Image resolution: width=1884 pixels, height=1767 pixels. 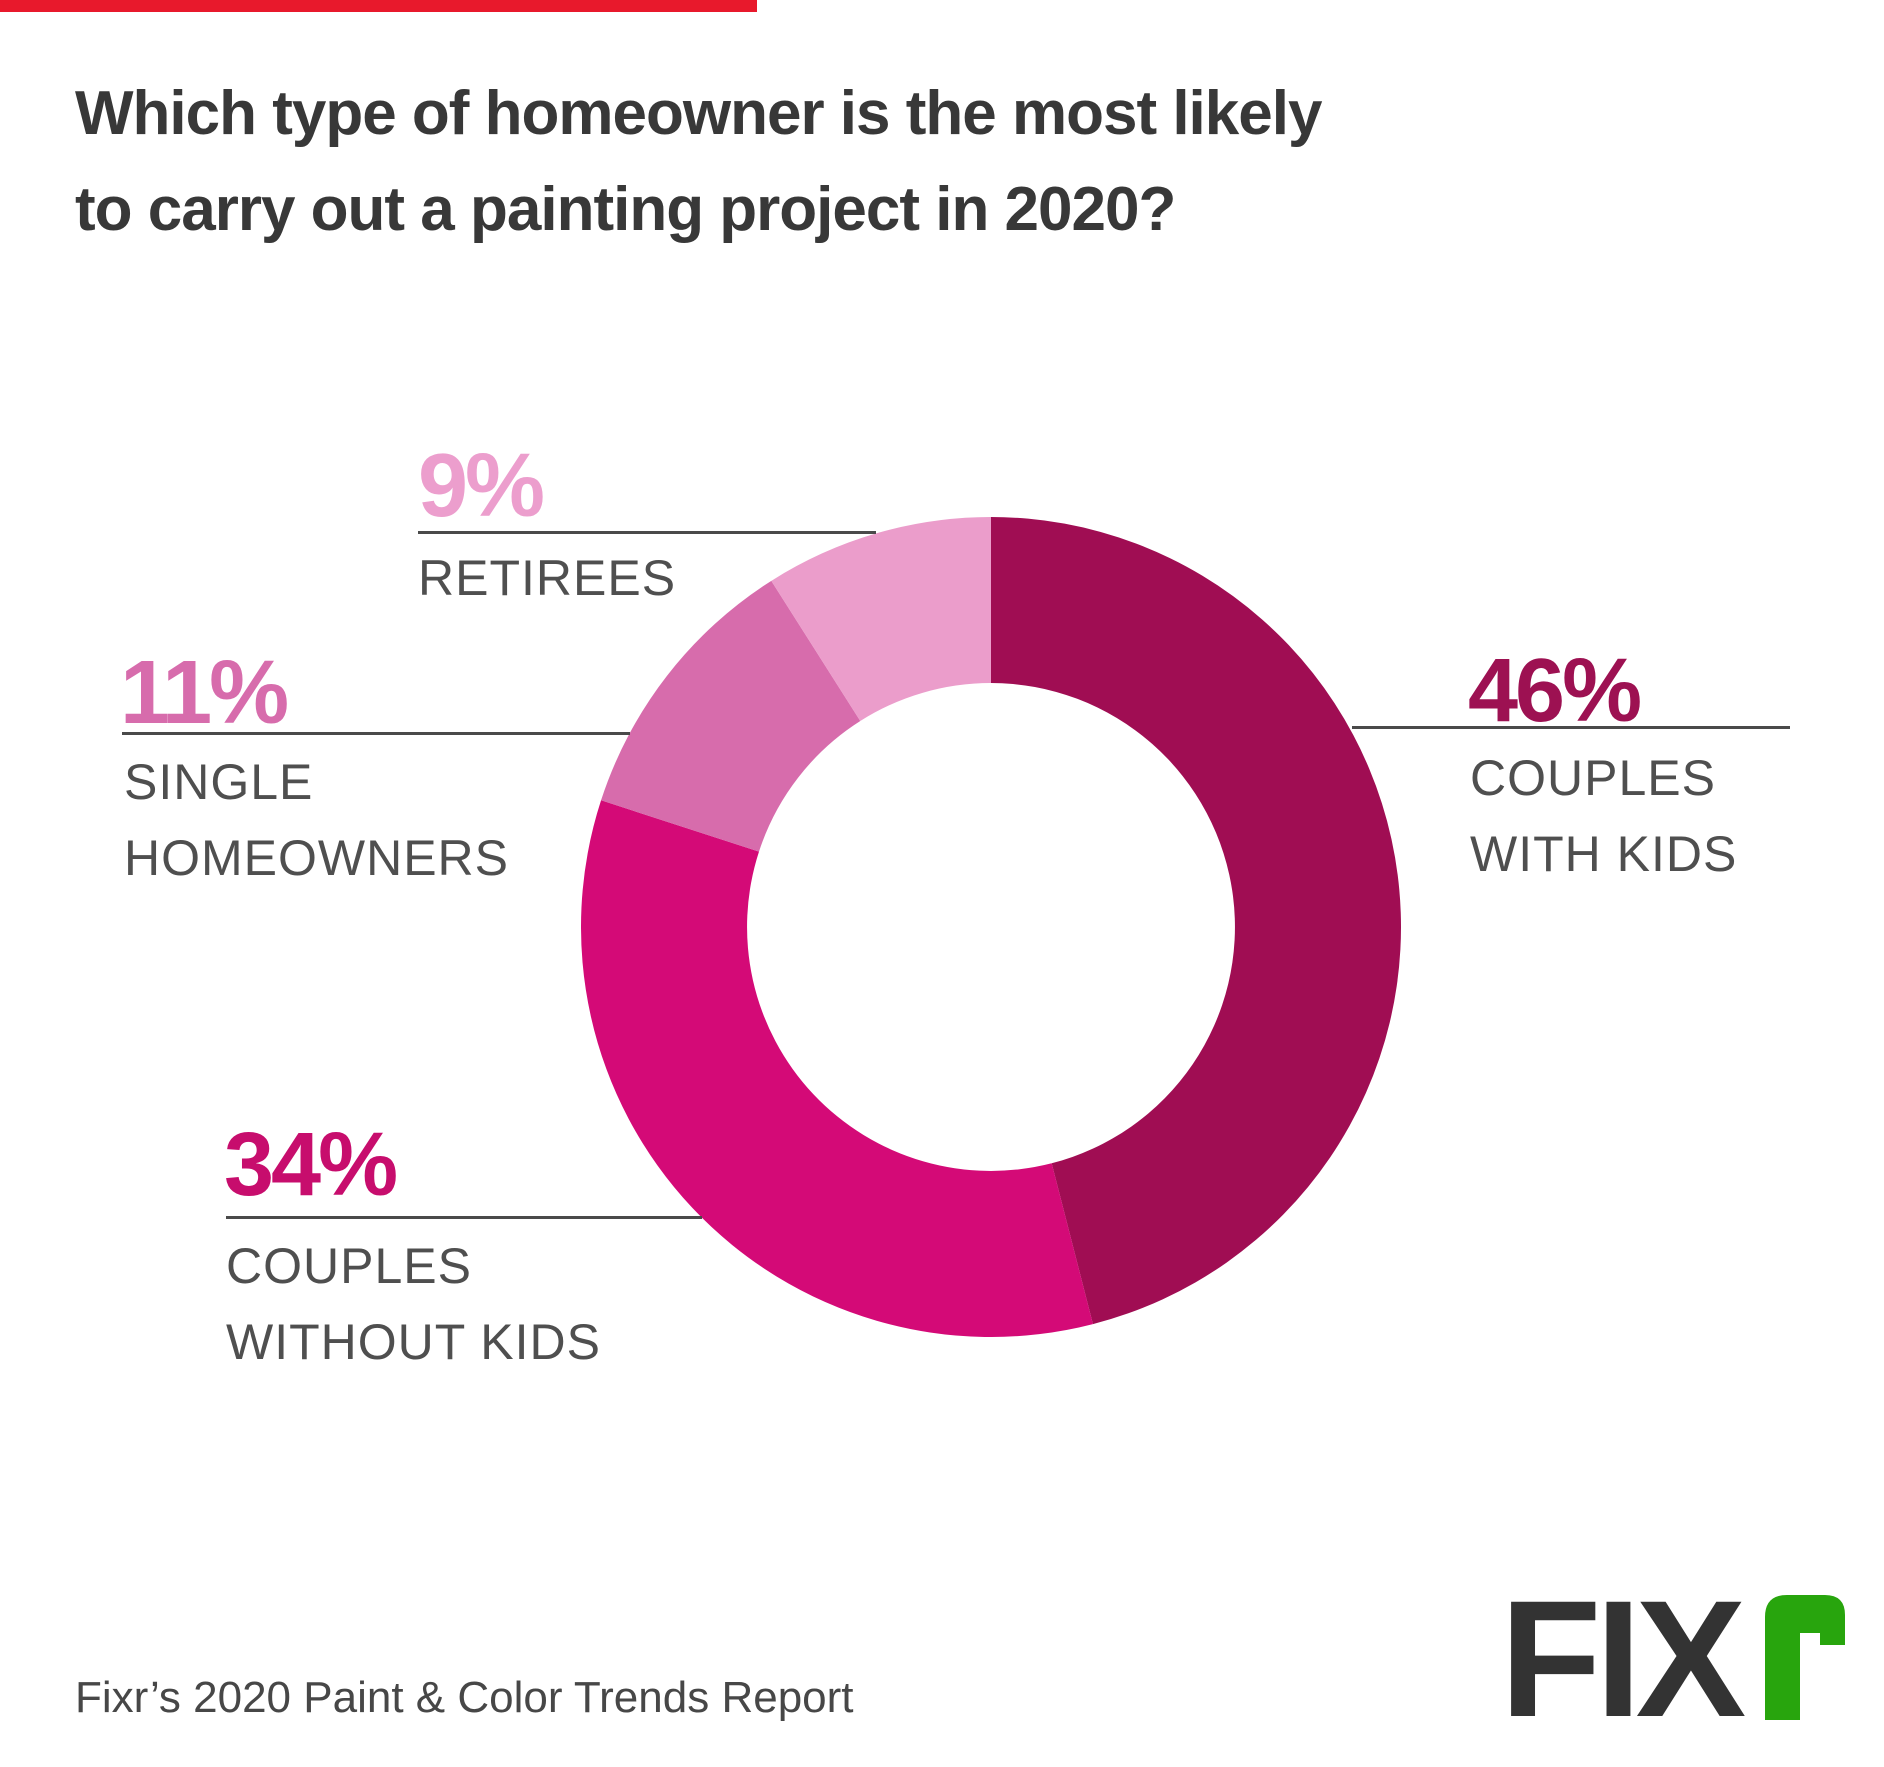 I want to click on percent-label-single-homeowners: 11%, so click(x=204, y=693).